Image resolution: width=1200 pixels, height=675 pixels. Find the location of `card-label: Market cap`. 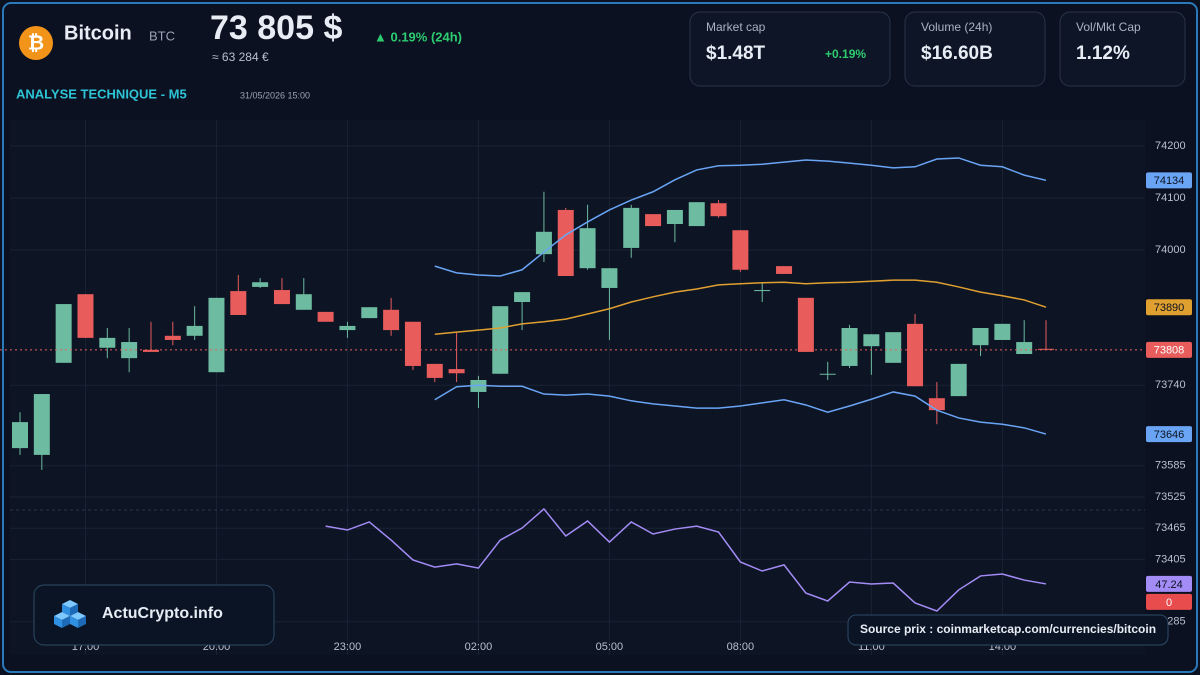

card-label: Market cap is located at coordinates (736, 27).